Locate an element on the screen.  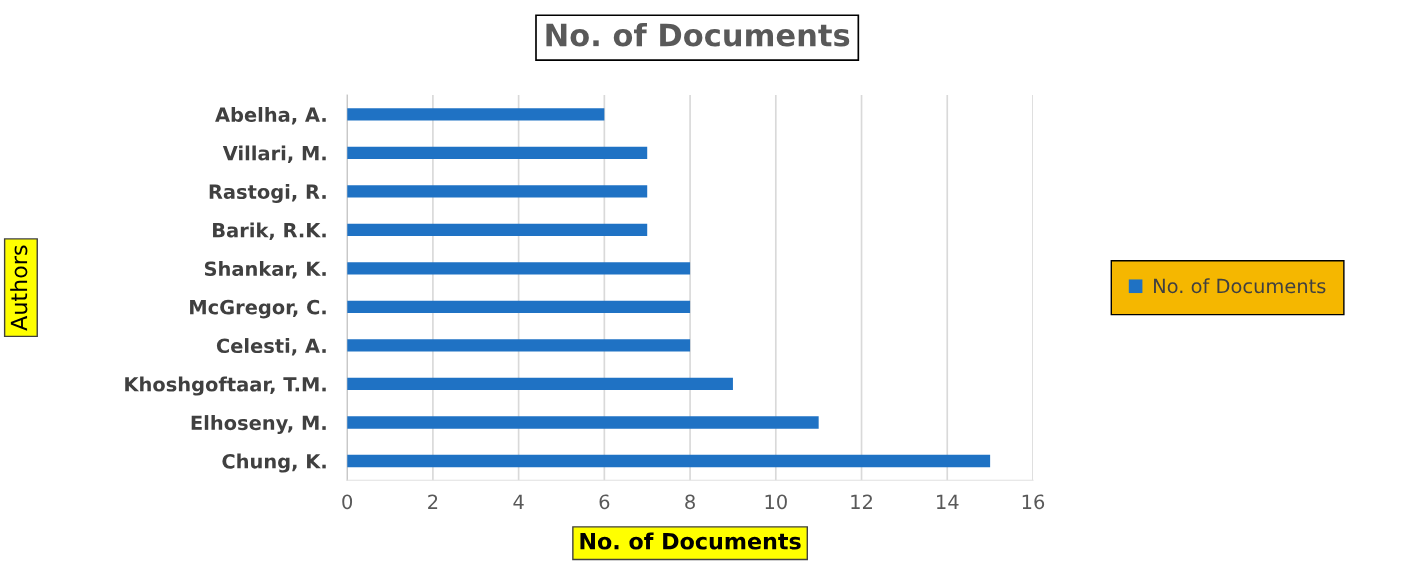
y-tick-label: McGregor, C. is located at coordinates (258, 309).